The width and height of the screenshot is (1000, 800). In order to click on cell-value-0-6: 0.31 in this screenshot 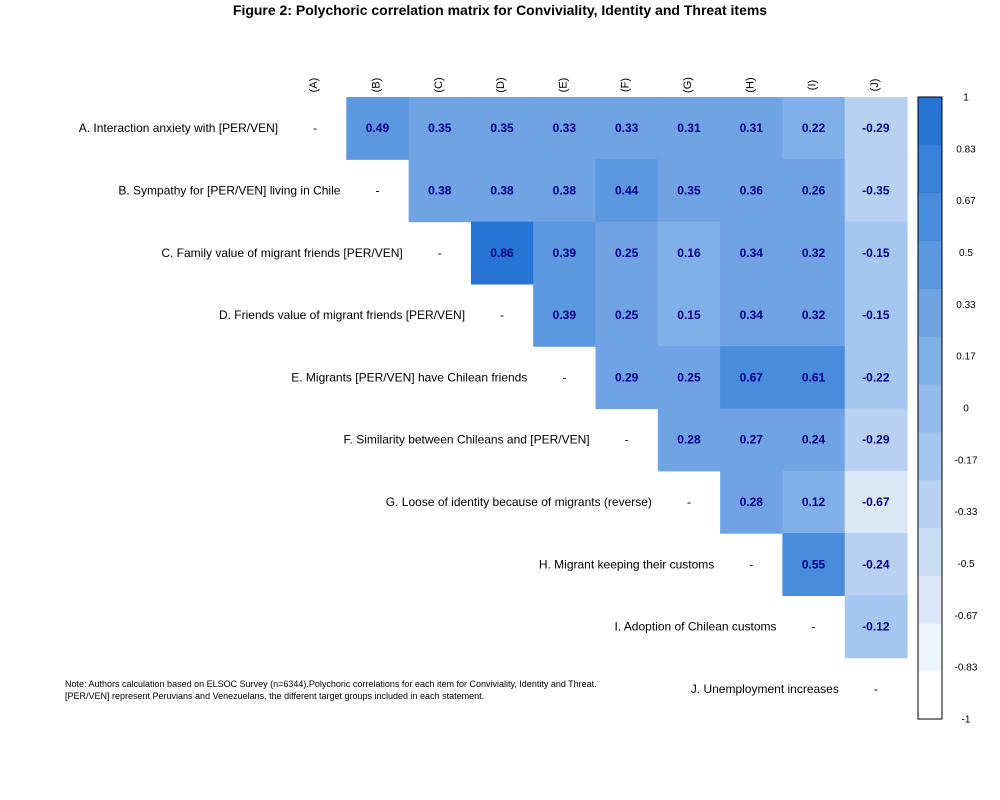, I will do `click(689, 128)`.